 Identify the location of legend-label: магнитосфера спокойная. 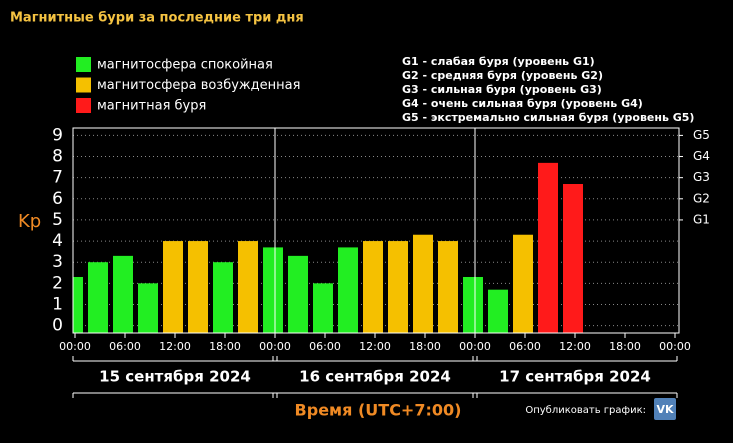
(185, 65).